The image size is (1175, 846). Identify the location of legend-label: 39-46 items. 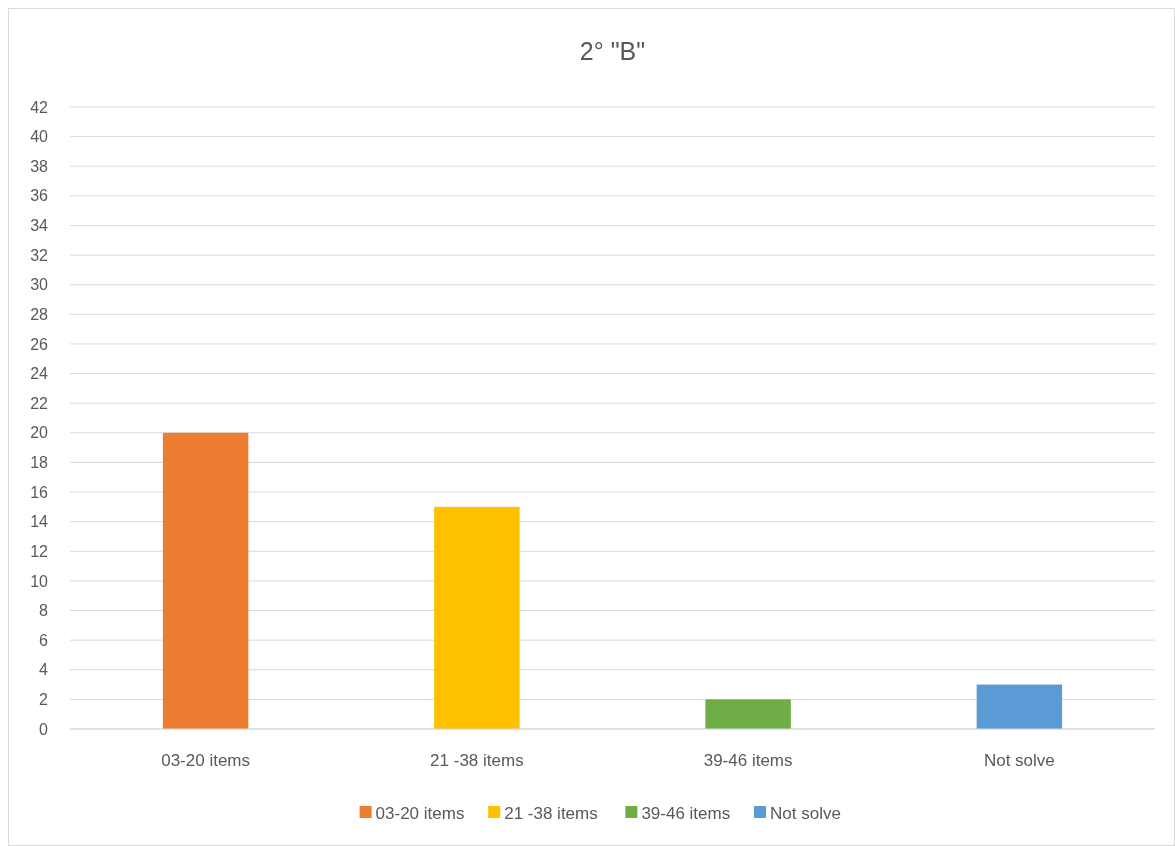
(686, 813).